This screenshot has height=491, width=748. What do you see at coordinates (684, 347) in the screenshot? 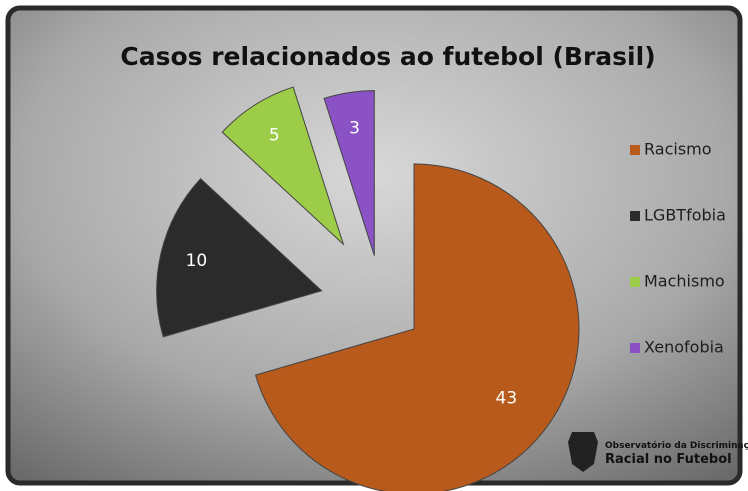
I see `legend-label: Xenofobia` at bounding box center [684, 347].